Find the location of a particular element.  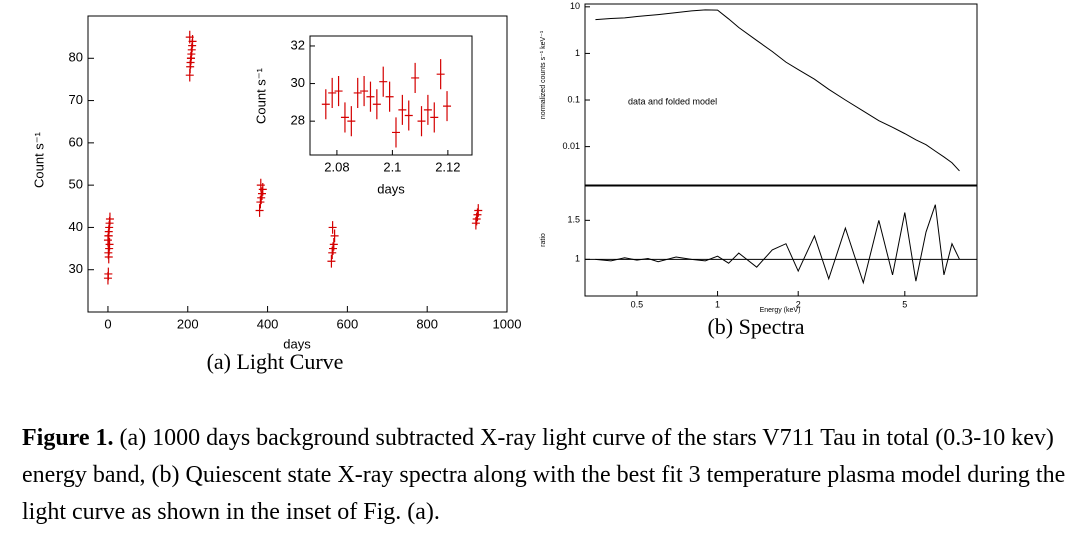

y-tick-label: 0.1 is located at coordinates (573, 99).